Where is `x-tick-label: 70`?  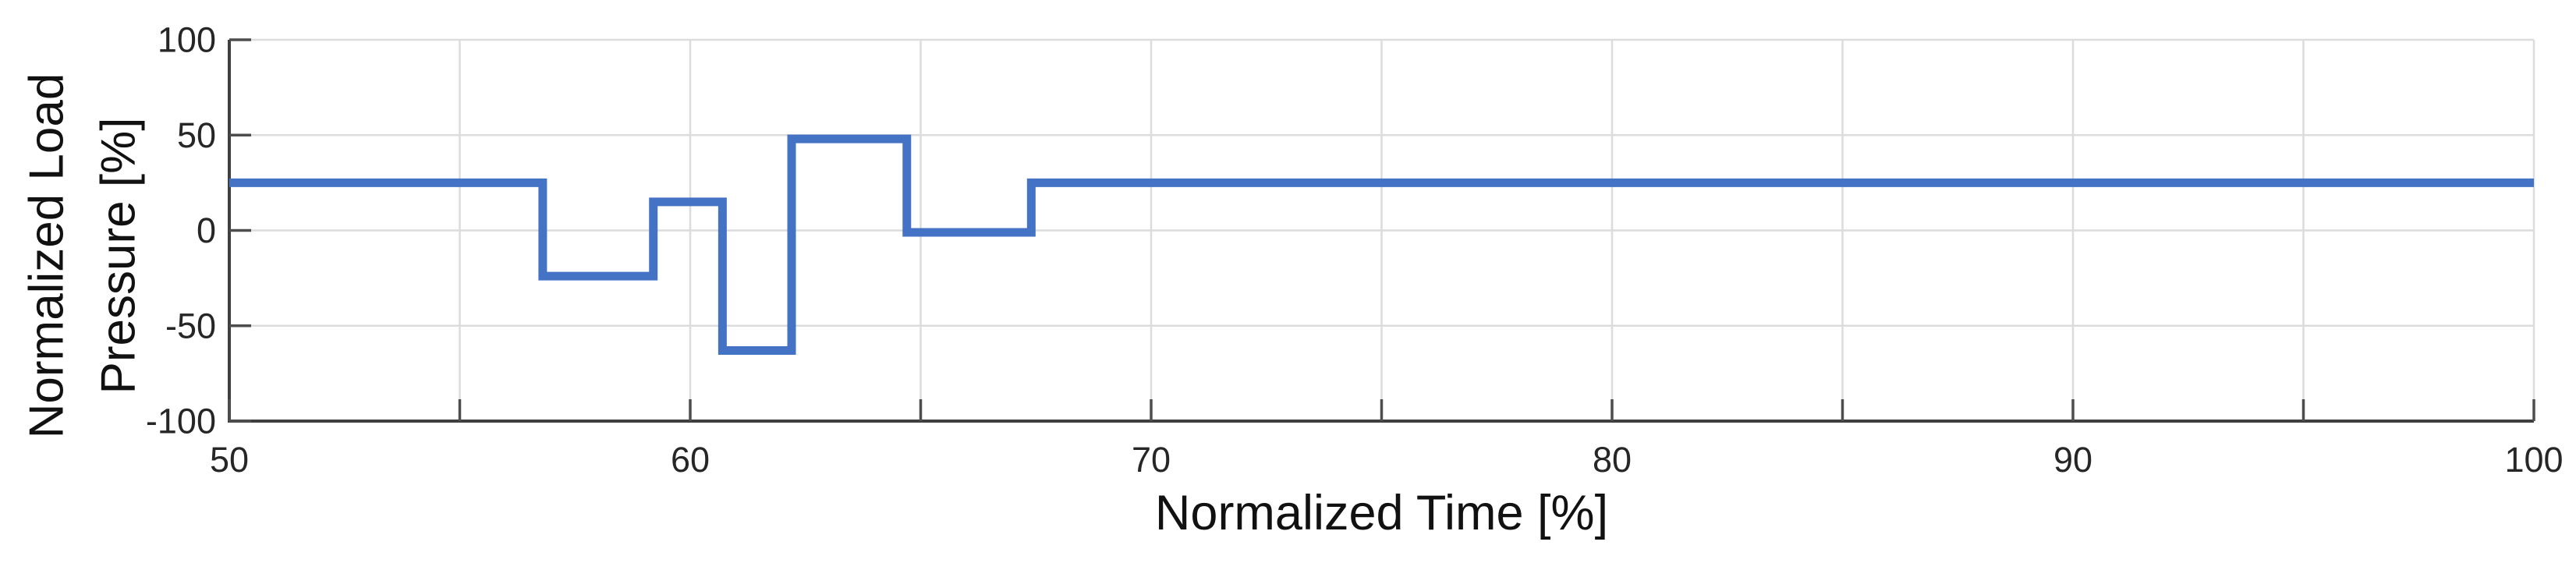
x-tick-label: 70 is located at coordinates (1151, 460).